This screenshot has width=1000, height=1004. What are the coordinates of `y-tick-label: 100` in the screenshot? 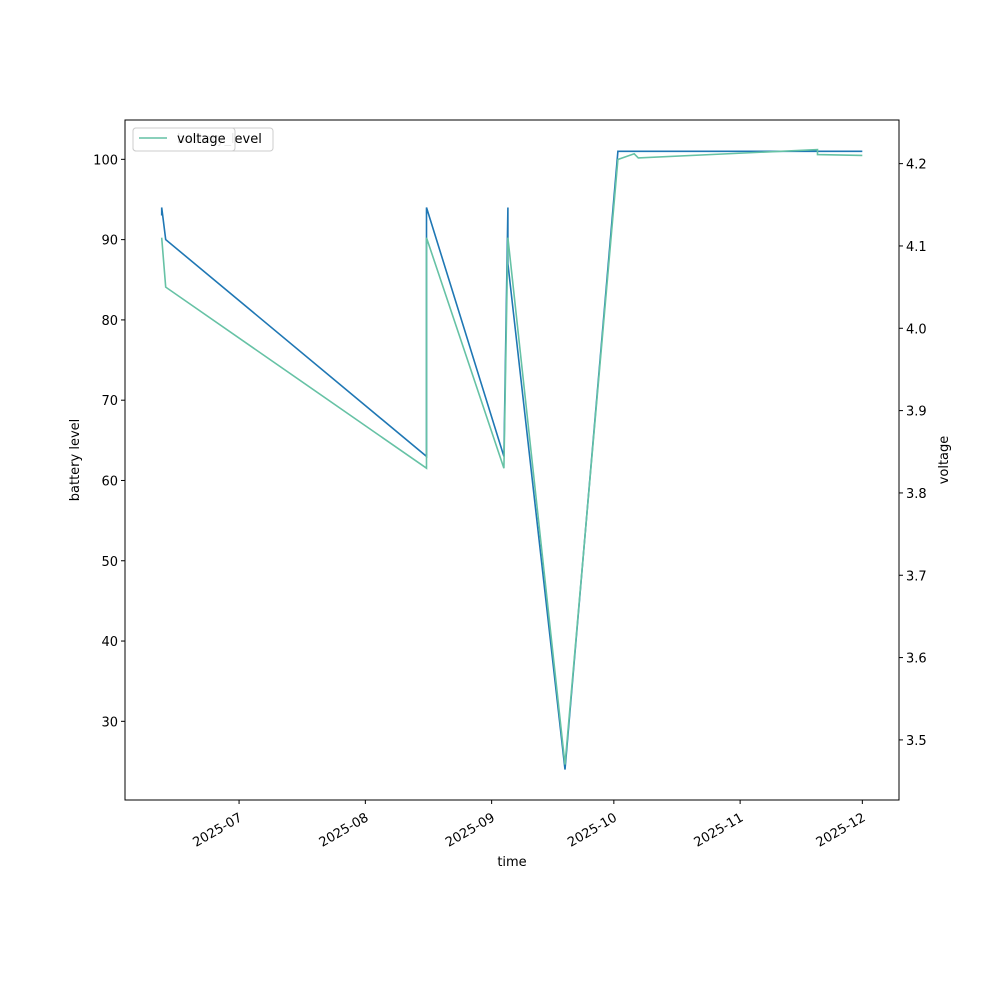 It's located at (105, 160).